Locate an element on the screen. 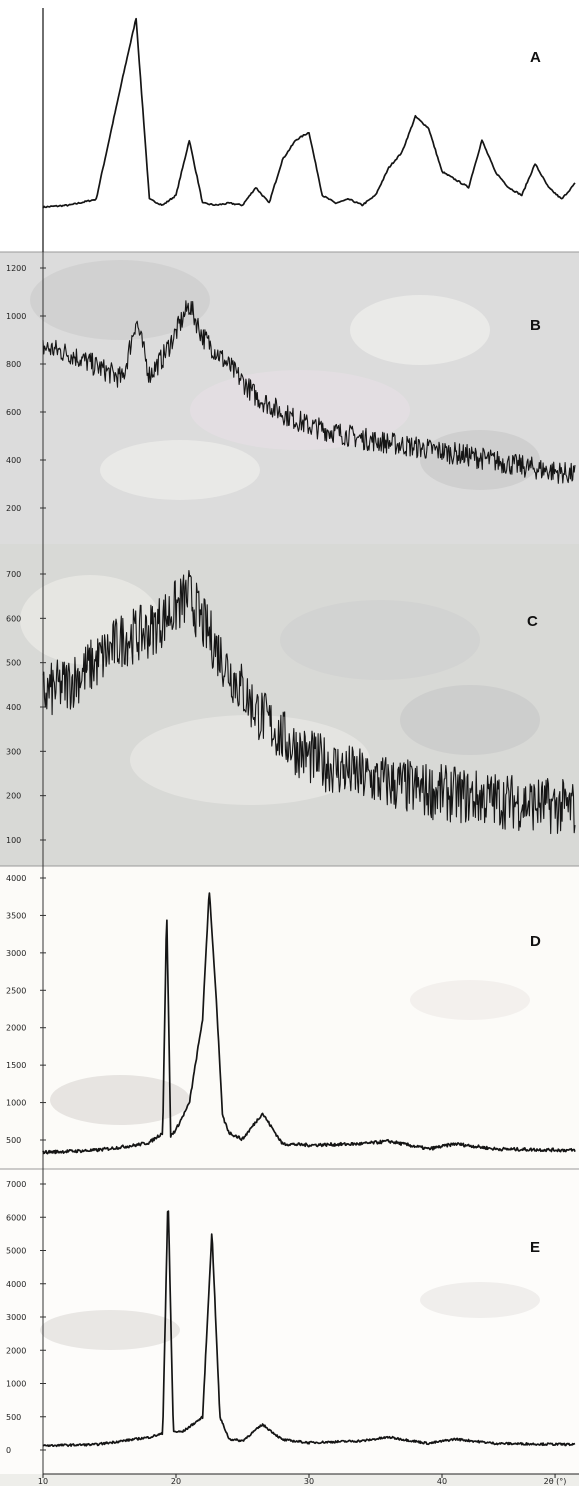 The width and height of the screenshot is (579, 1486). ytick-b-1: 1000 is located at coordinates (16, 316).